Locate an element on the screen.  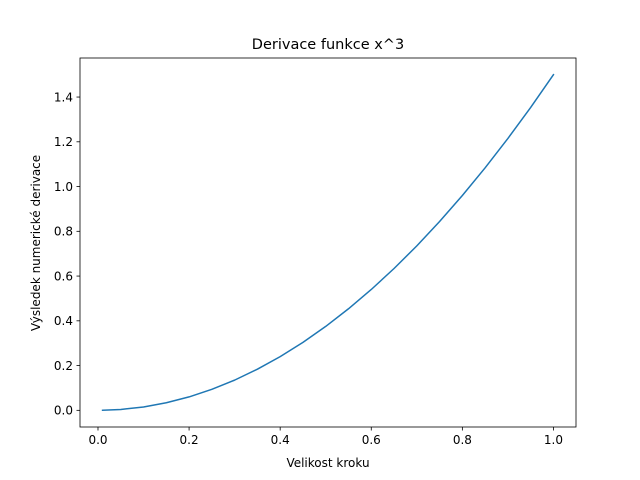
y-tick-label: 1.0 is located at coordinates (63, 187).